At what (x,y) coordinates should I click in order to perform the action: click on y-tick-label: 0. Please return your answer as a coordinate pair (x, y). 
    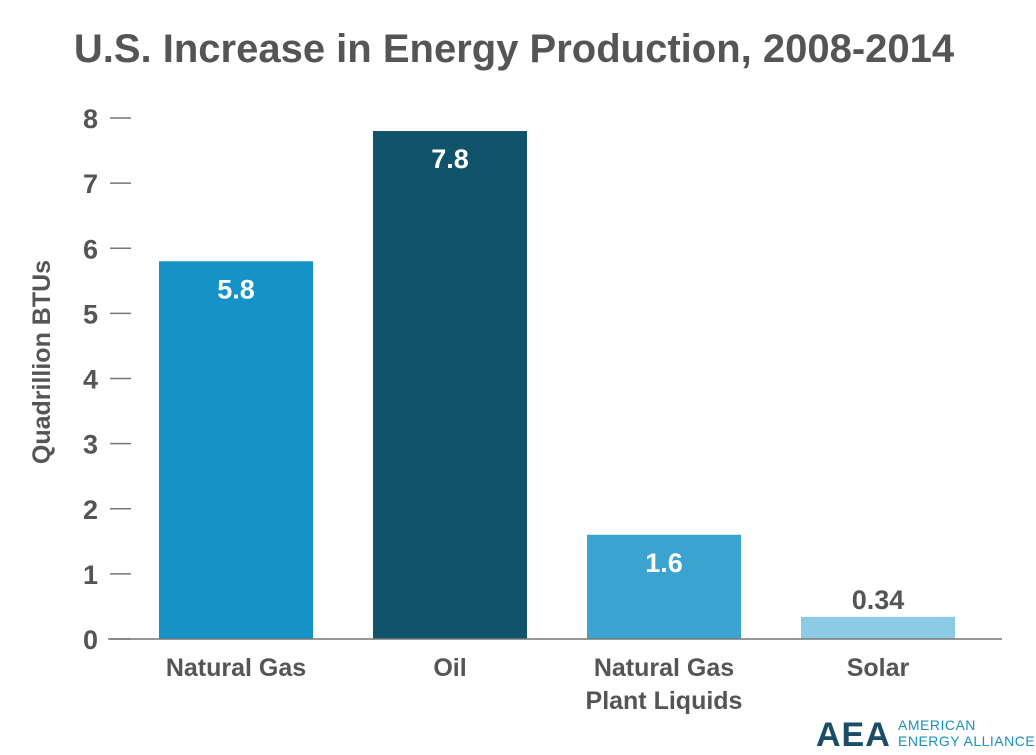
    Looking at the image, I should click on (90, 640).